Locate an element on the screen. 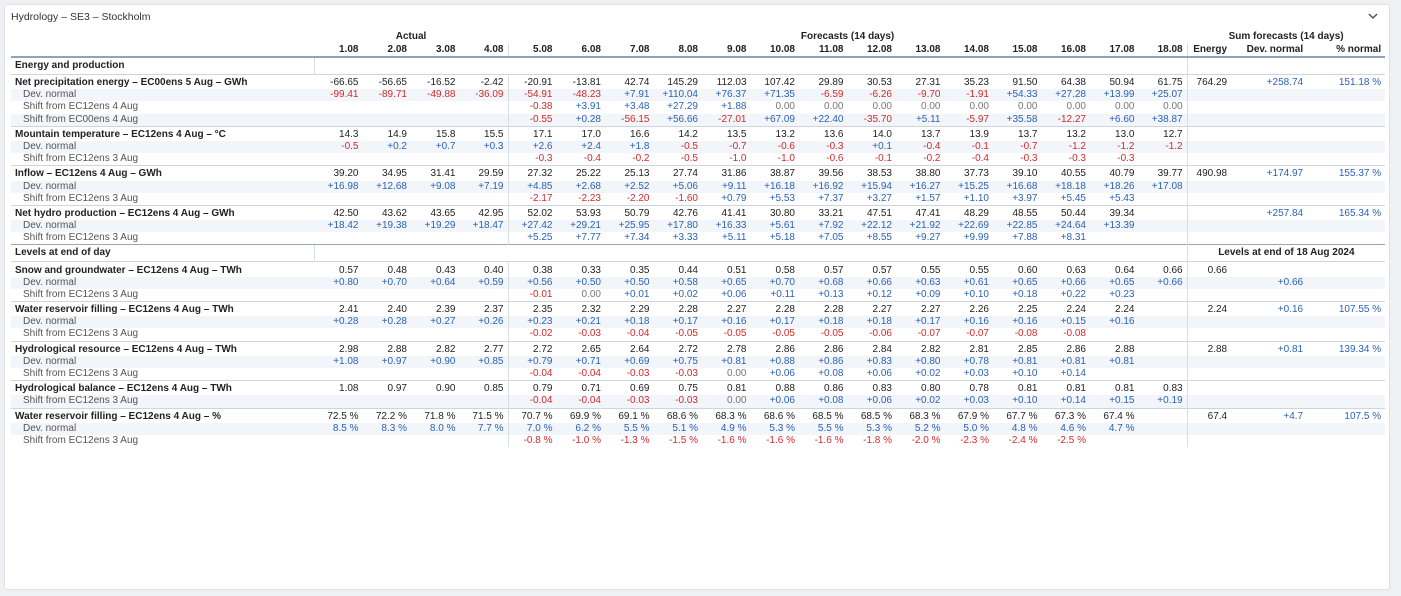 The width and height of the screenshot is (1401, 596). chevron-down-icon is located at coordinates (1373, 18).